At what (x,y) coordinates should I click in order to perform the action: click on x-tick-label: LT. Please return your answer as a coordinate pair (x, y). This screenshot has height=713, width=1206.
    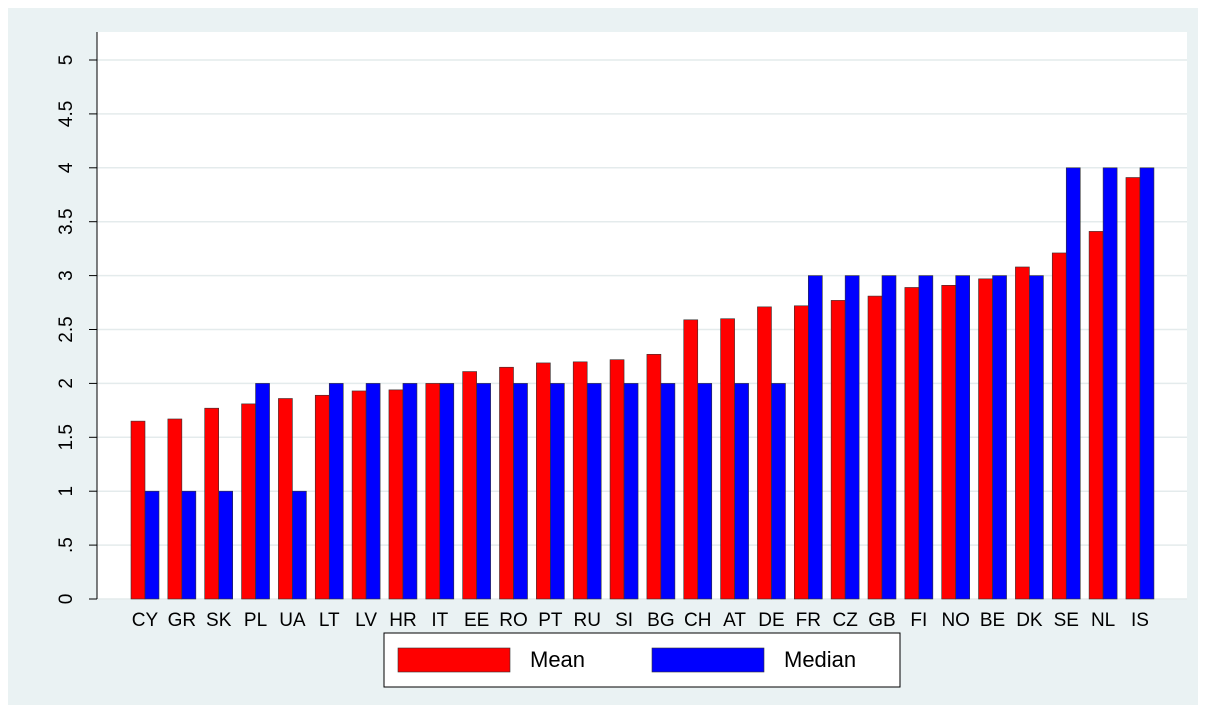
    Looking at the image, I should click on (329, 620).